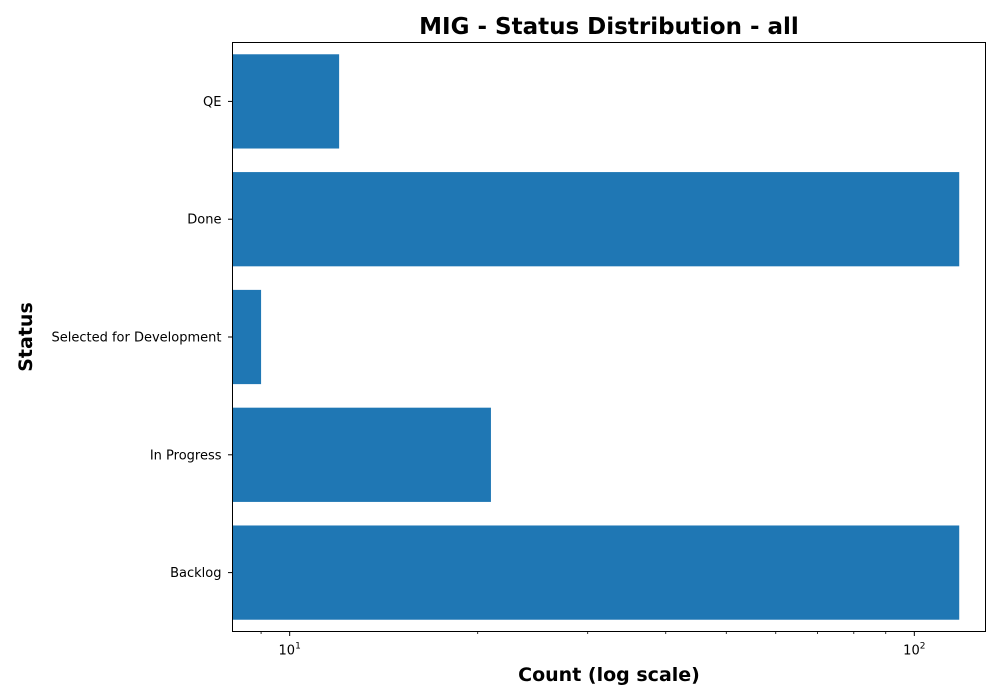 This screenshot has height=700, width=1000. I want to click on x-tick-label: 10¹, so click(290, 650).